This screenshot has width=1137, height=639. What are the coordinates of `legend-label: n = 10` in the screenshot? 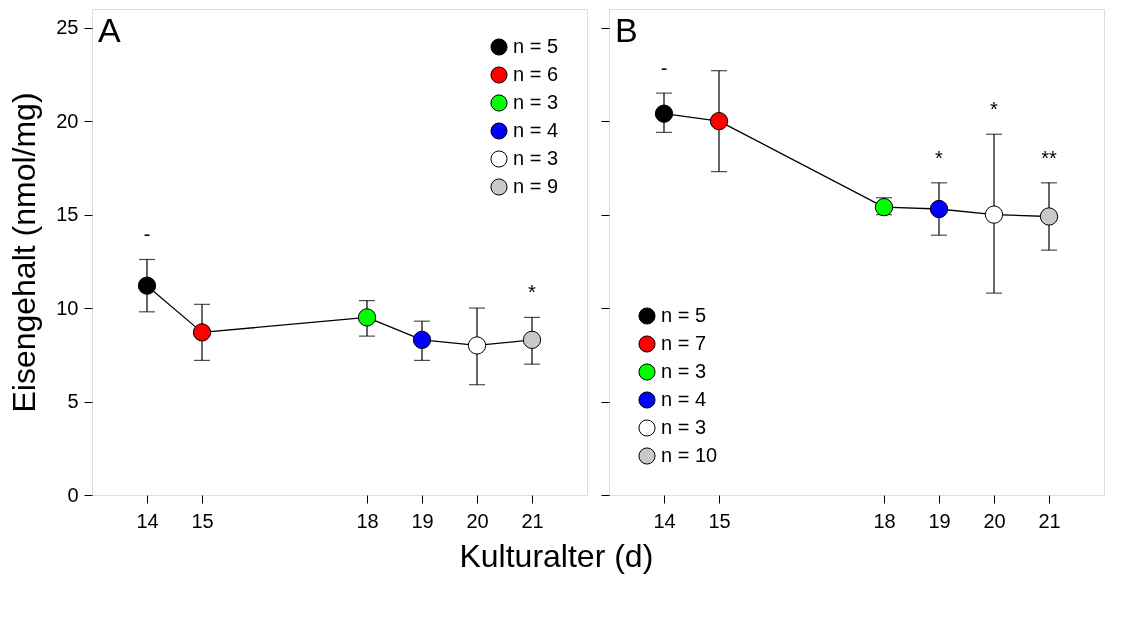 It's located at (689, 455).